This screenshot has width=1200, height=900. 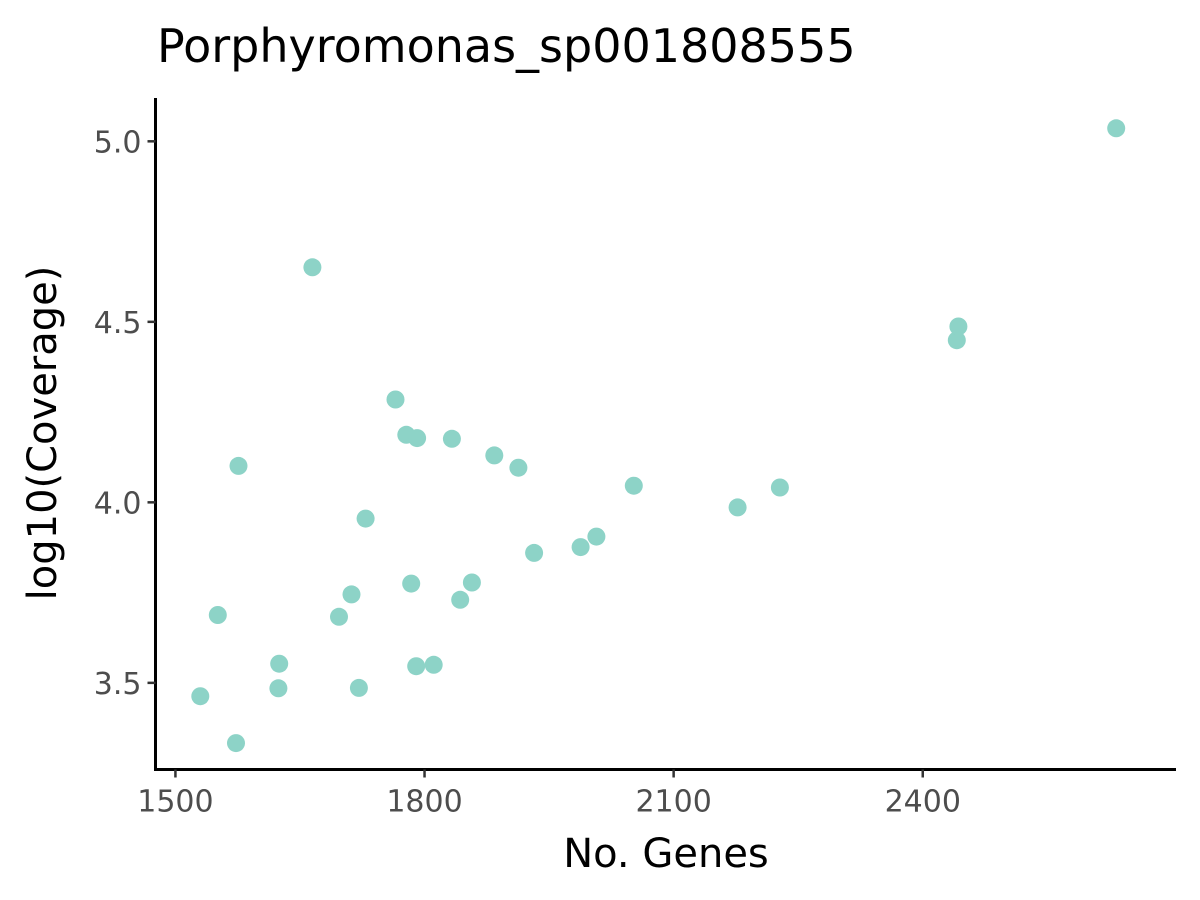 What do you see at coordinates (506, 46) in the screenshot?
I see `chart-title: Porphyromonas_sp001808555` at bounding box center [506, 46].